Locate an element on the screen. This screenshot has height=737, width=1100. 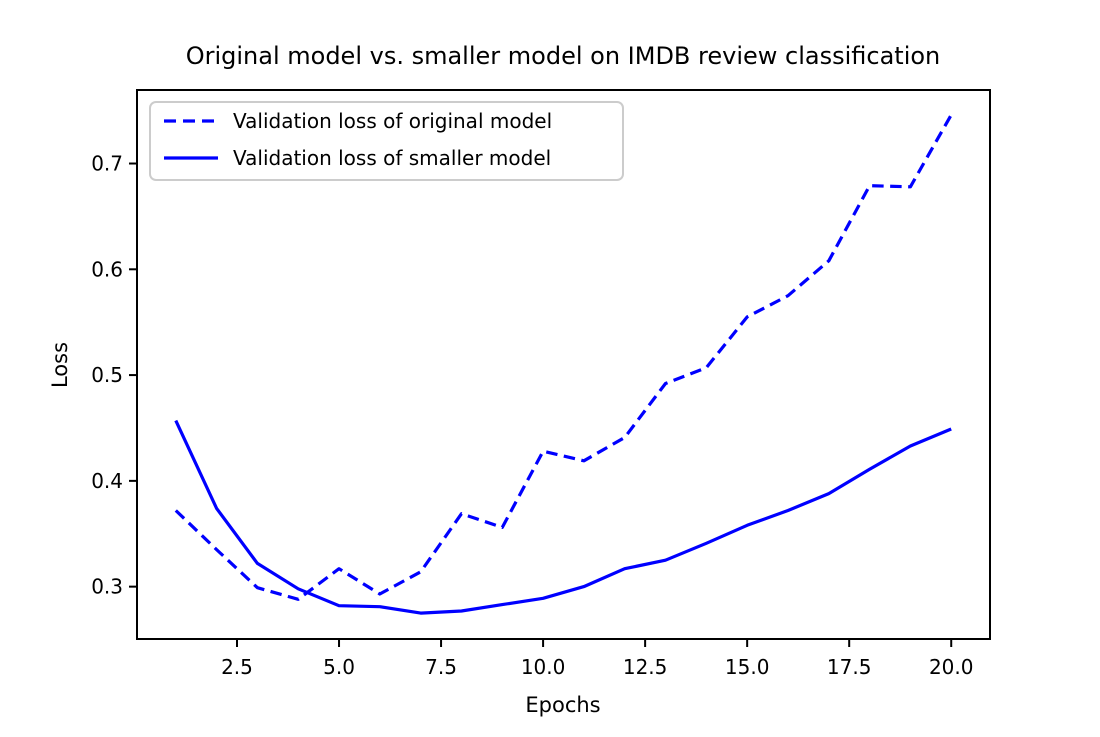
y-axis-ticks: 0.3 0.4 0.5 0.6 0.7 is located at coordinates (114, 375).